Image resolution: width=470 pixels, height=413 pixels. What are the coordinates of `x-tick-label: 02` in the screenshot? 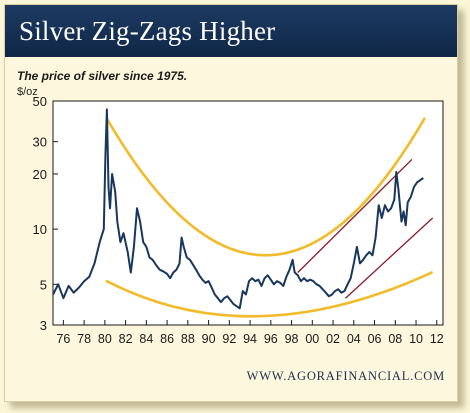 It's located at (333, 339).